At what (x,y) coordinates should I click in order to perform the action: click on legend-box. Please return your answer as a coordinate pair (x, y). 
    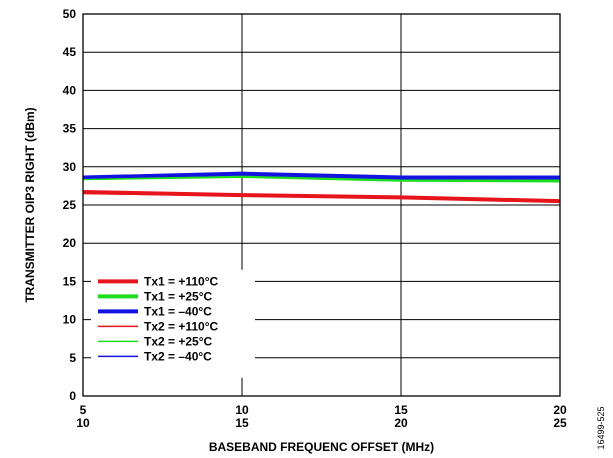
    Looking at the image, I should click on (173, 323).